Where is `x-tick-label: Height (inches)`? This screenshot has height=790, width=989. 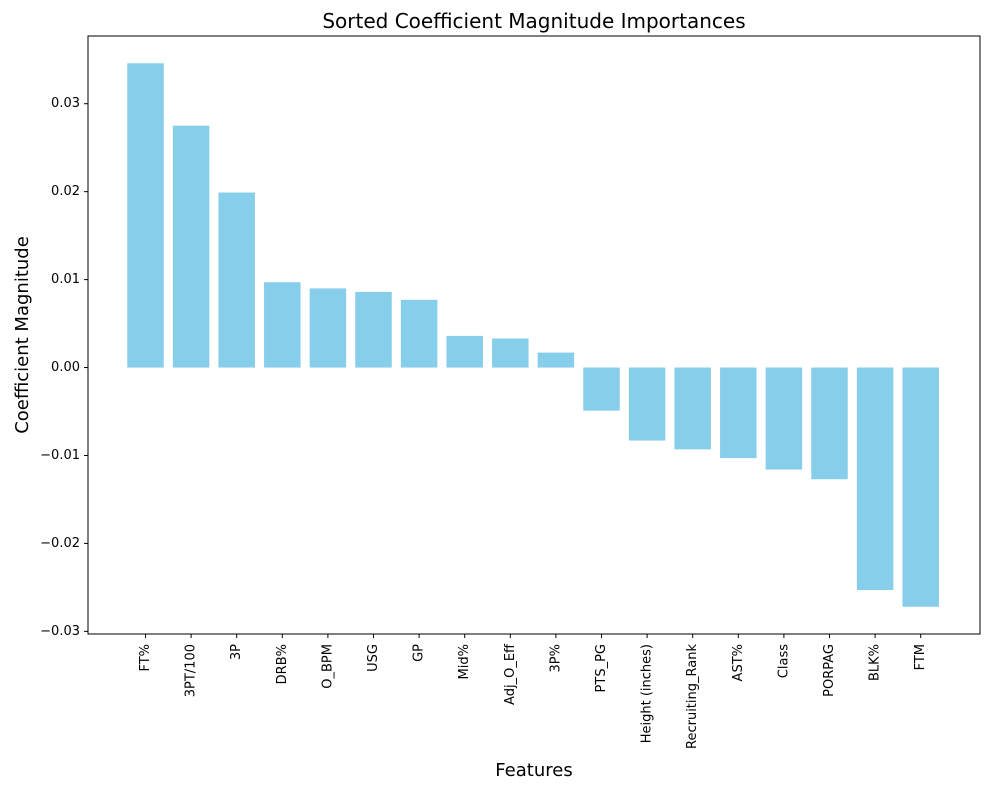 x-tick-label: Height (inches) is located at coordinates (647, 693).